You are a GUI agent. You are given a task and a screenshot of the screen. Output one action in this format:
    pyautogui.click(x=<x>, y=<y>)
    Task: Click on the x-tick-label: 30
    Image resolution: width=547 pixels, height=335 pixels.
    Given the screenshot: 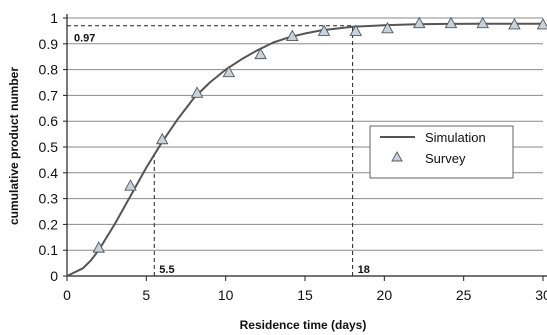 What is the action you would take?
    pyautogui.click(x=541, y=295)
    